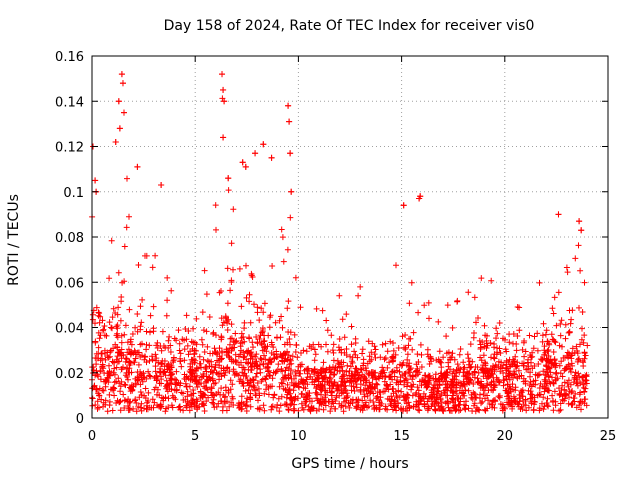 The height and width of the screenshot is (480, 640). What do you see at coordinates (69, 238) in the screenshot?
I see `y-tick-label: 0.08` at bounding box center [69, 238].